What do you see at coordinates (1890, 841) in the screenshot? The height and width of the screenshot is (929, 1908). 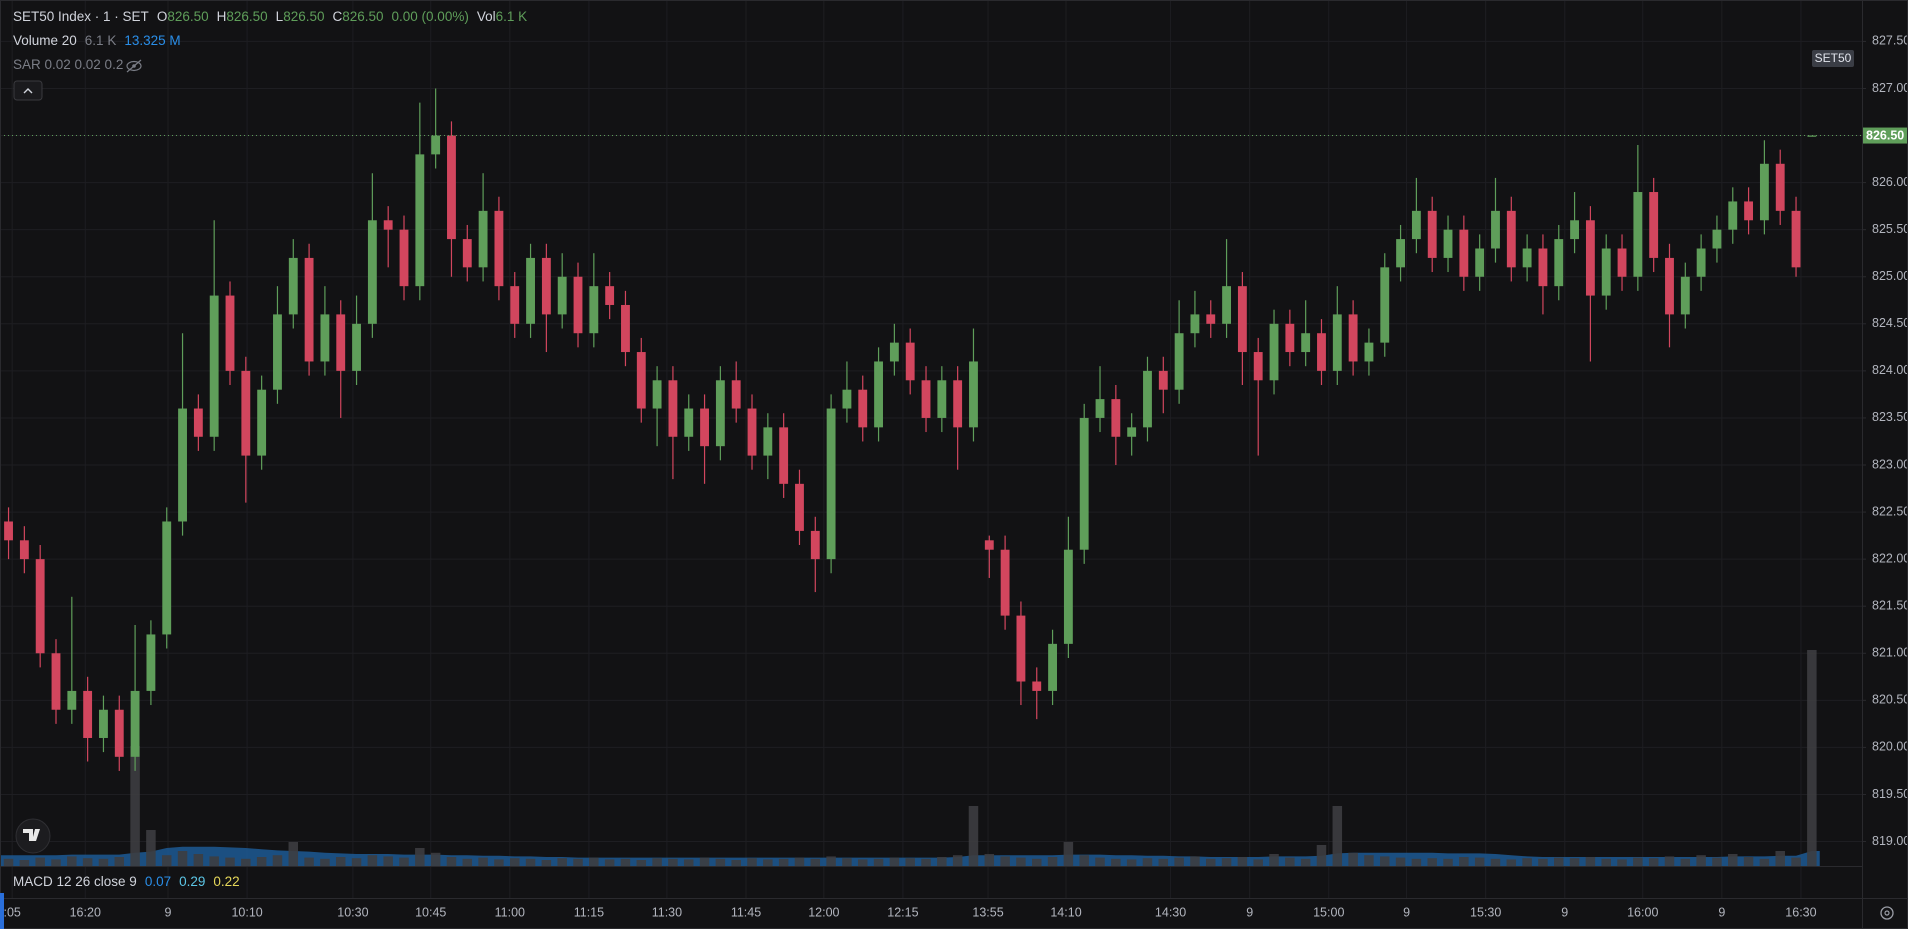 I see `y-tick-label: 819.00` at bounding box center [1890, 841].